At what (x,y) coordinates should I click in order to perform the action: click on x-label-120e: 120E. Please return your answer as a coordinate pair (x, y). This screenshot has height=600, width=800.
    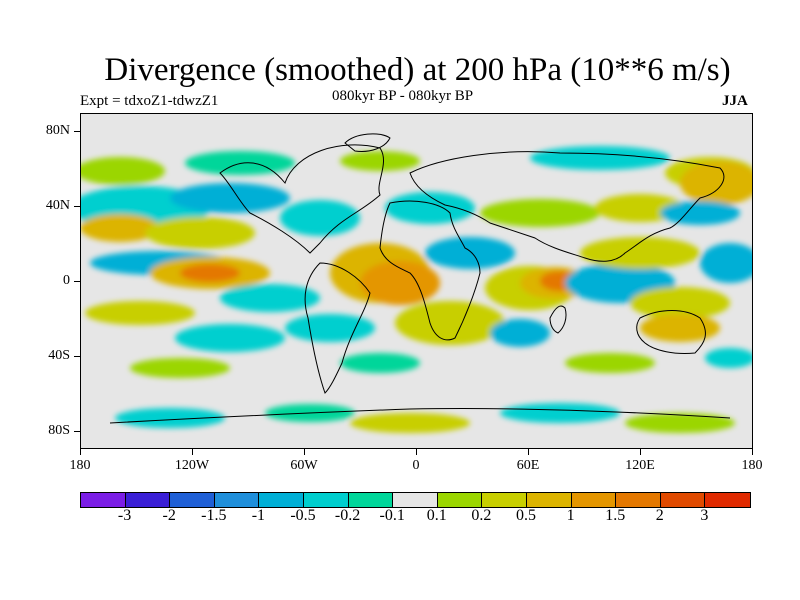
    Looking at the image, I should click on (640, 465).